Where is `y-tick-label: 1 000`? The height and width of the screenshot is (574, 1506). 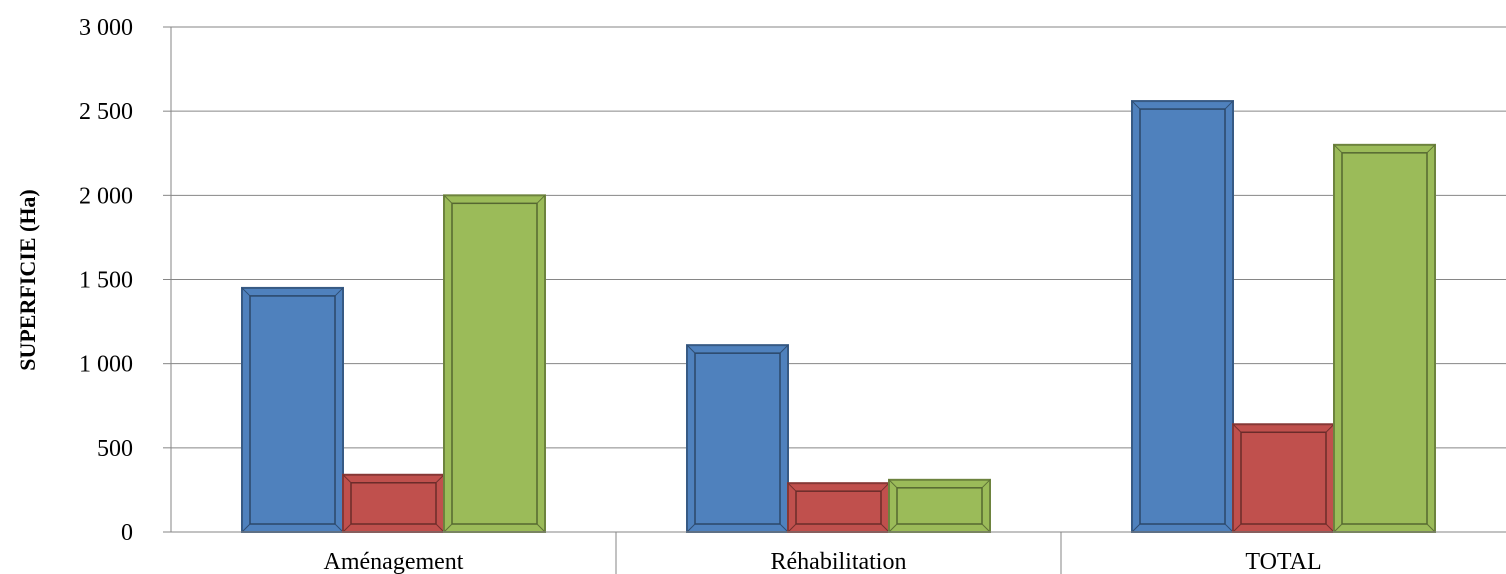
y-tick-label: 1 000 is located at coordinates (106, 365).